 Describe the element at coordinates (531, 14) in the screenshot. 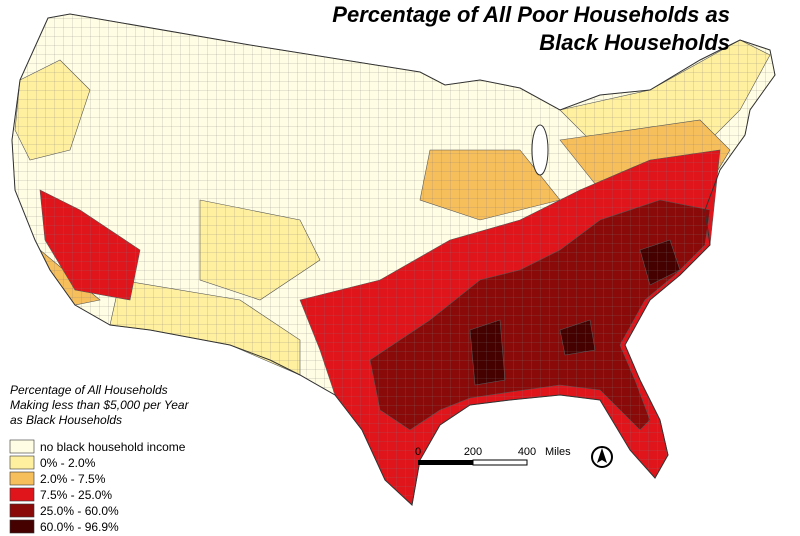

I see `title: Percentage of All Poor Households as` at that location.